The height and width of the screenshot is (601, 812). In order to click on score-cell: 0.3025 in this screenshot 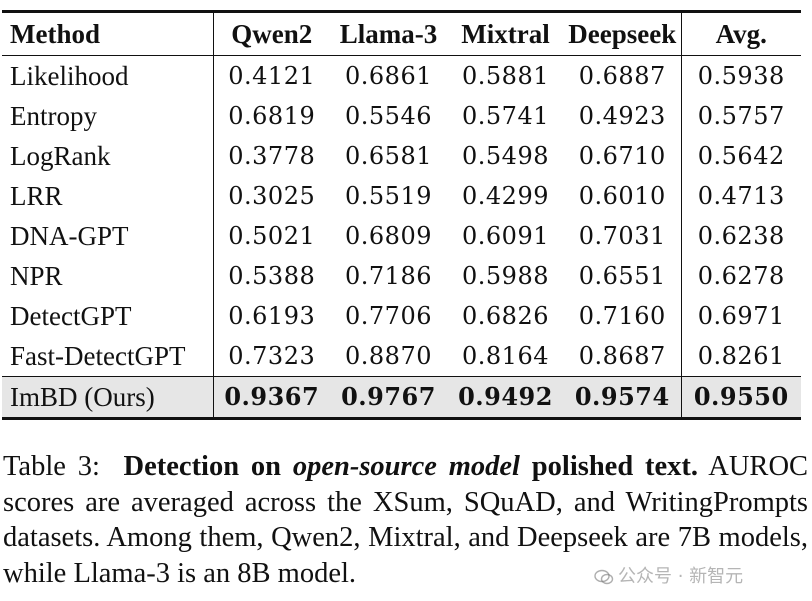, I will do `click(271, 196)`.